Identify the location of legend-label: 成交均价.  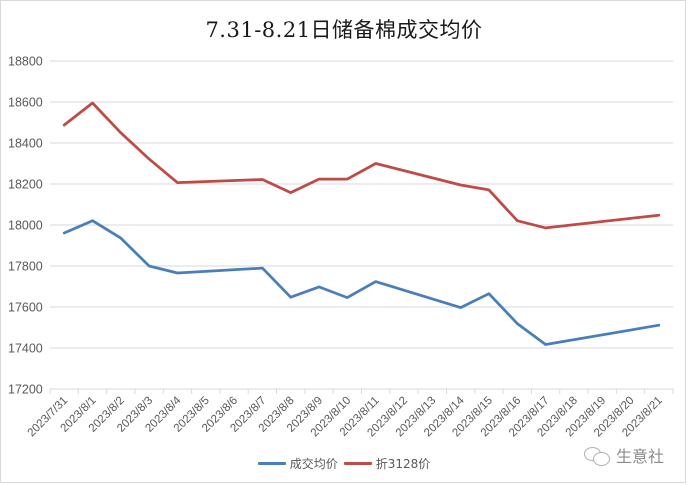
(313, 464).